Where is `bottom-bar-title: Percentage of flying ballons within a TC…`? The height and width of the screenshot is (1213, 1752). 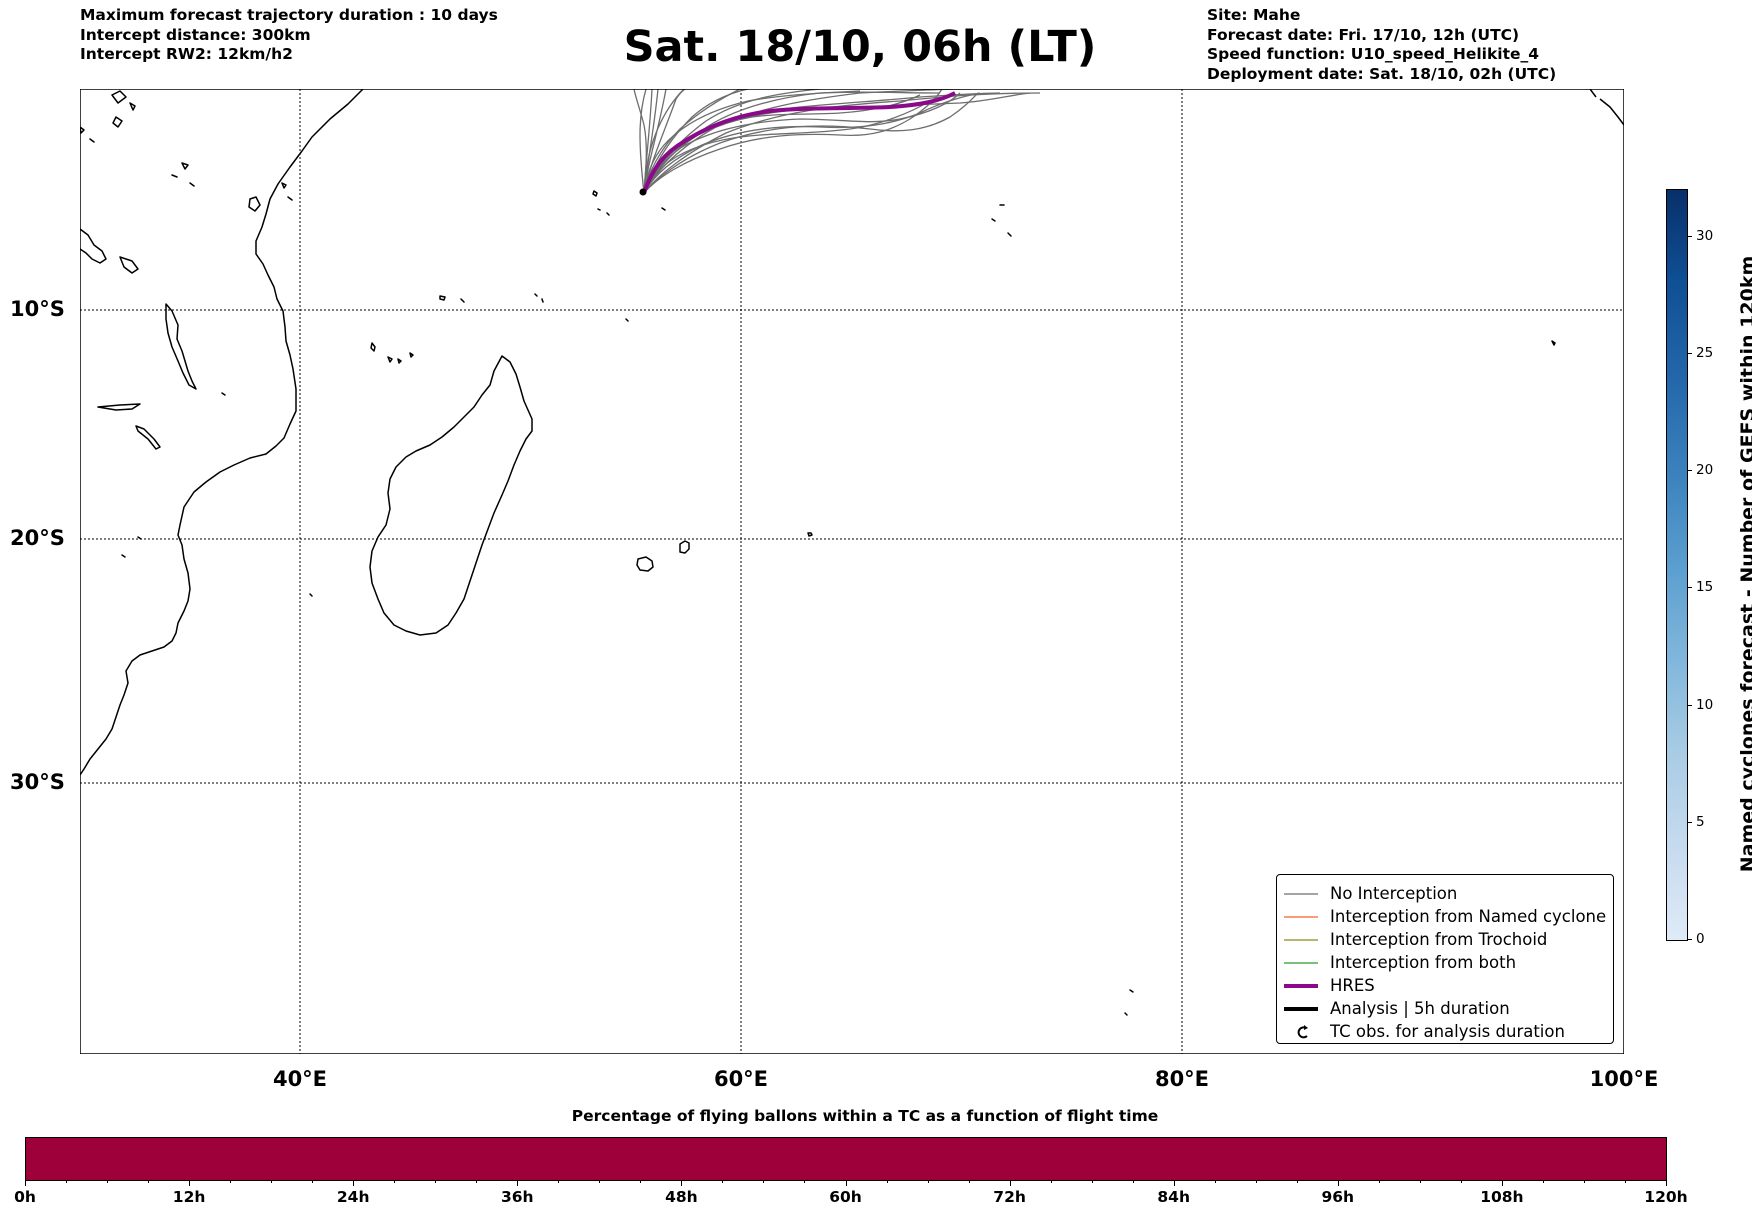 bottom-bar-title: Percentage of flying ballons within a TC… is located at coordinates (865, 1116).